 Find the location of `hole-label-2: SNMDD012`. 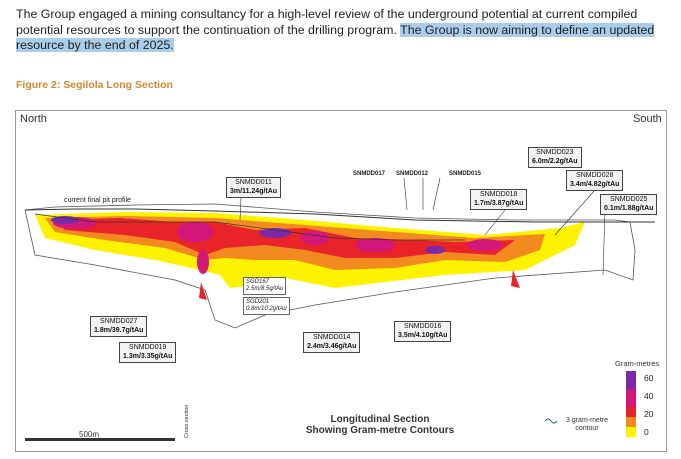

hole-label-2: SNMDD012 is located at coordinates (412, 174).